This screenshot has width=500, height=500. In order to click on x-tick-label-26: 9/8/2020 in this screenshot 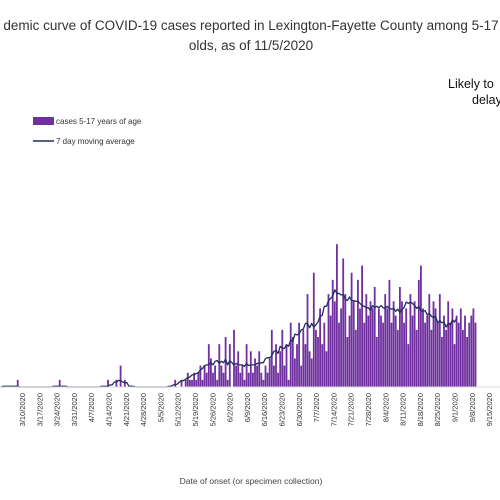, I will do `click(472, 407)`.